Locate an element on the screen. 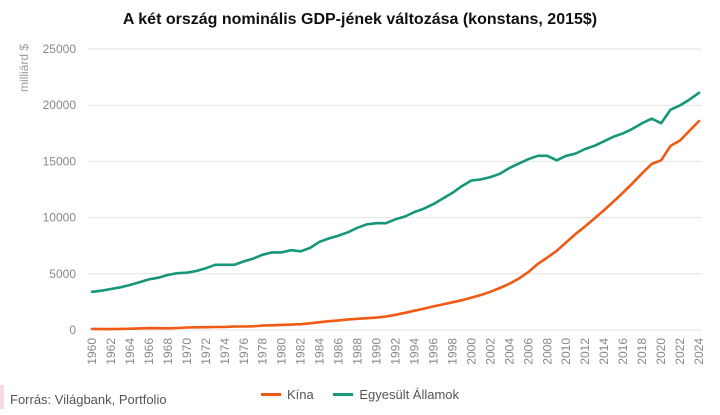  x-tick-label: 1982 is located at coordinates (301, 351).